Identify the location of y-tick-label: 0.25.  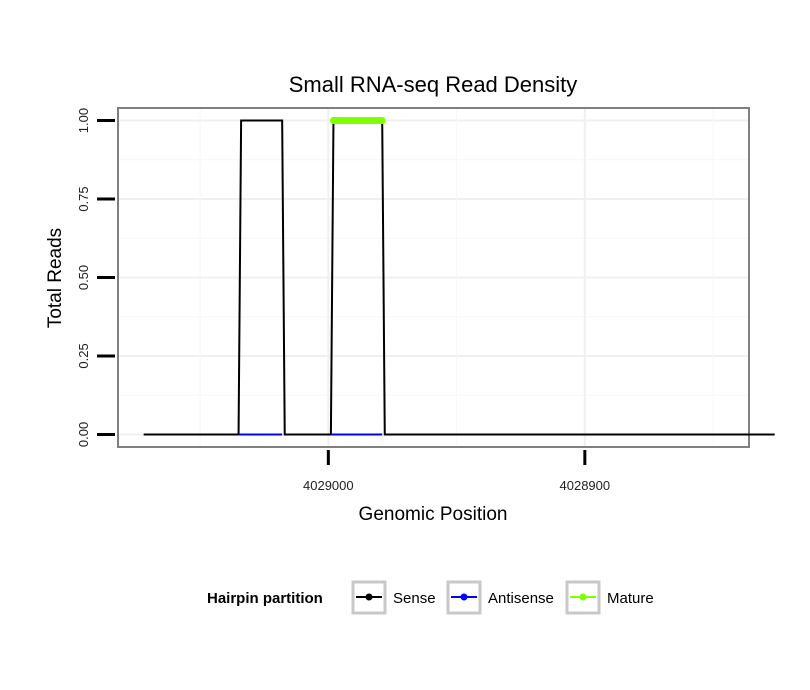
(83, 355).